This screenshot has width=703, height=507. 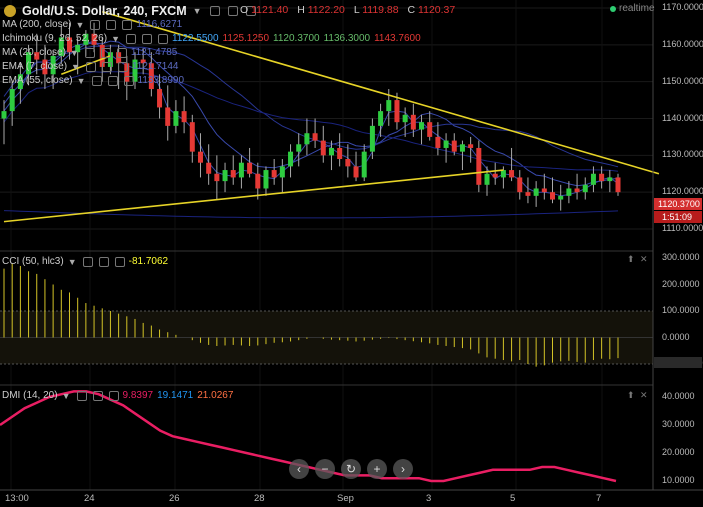 What do you see at coordinates (681, 310) in the screenshot?
I see `cci-tick-label: 100.0000` at bounding box center [681, 310].